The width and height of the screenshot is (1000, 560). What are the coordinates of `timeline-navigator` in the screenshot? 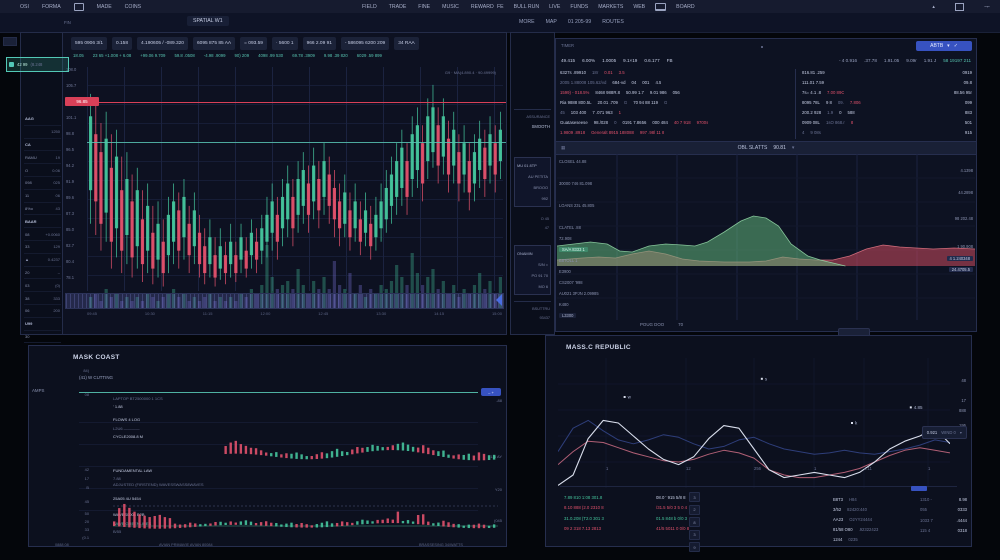 It's located at (284, 301).